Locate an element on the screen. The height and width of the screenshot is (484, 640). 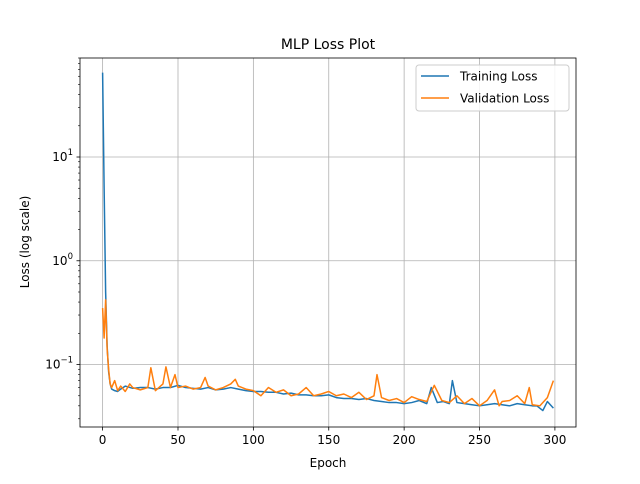
y-tick-label: 10⁰ is located at coordinates (62, 260).